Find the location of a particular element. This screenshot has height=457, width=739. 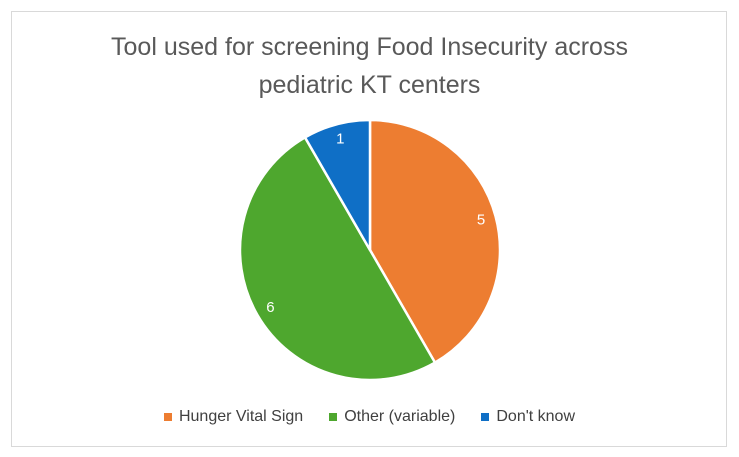

legend-label-dont-know: Don't know is located at coordinates (536, 416).